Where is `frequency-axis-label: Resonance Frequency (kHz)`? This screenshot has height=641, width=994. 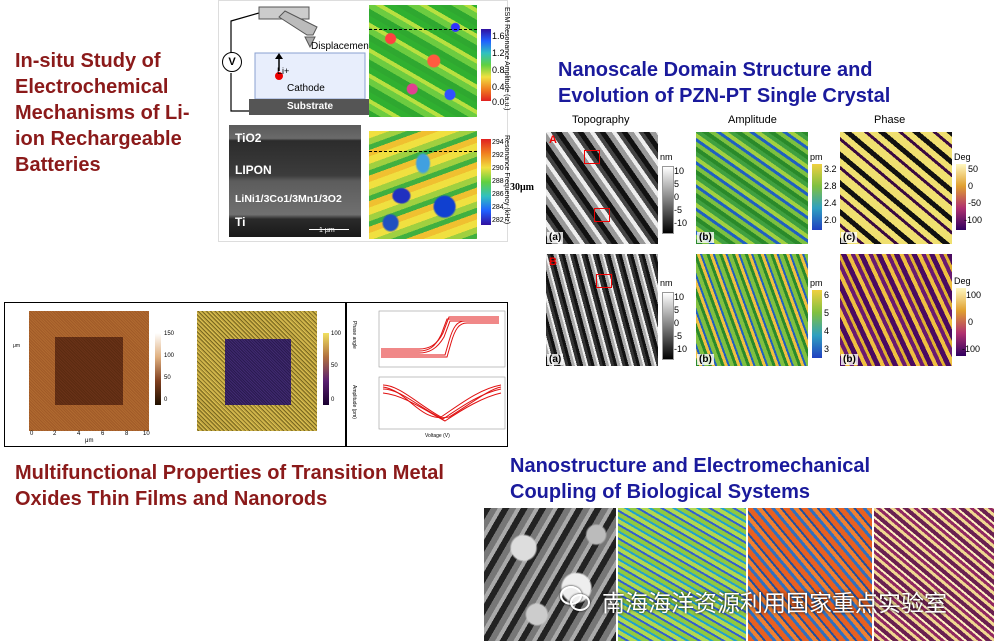 frequency-axis-label: Resonance Frequency (kHz) is located at coordinates (506, 180).